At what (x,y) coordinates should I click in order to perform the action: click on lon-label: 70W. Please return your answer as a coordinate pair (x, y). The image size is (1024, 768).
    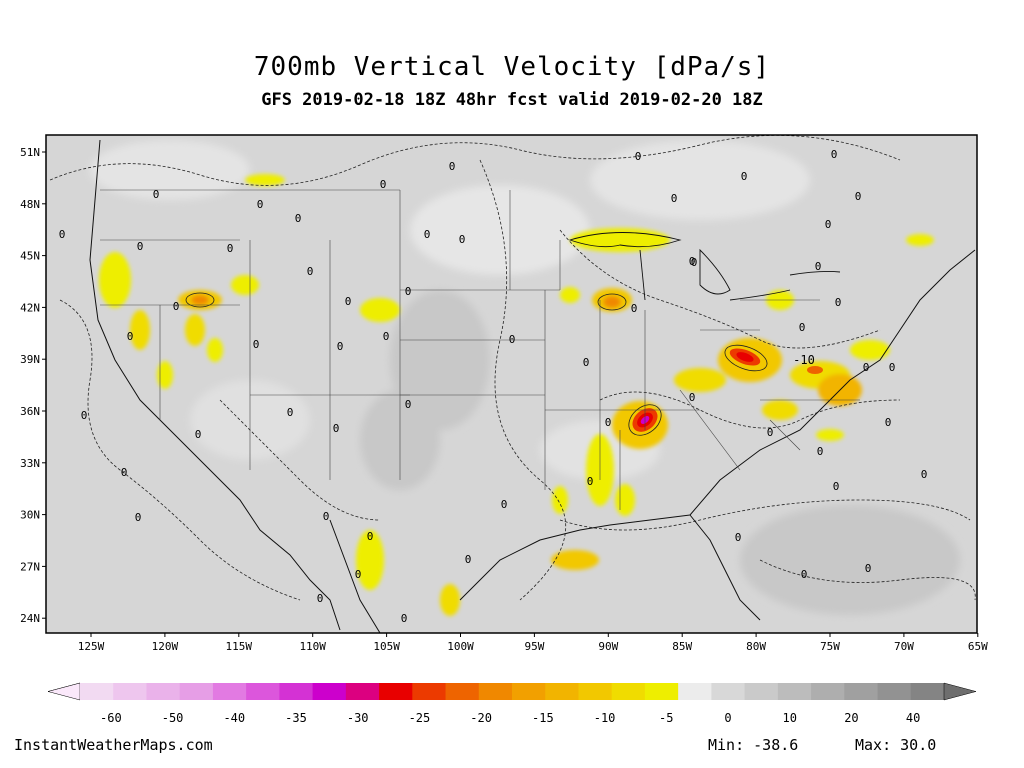
    Looking at the image, I should click on (904, 646).